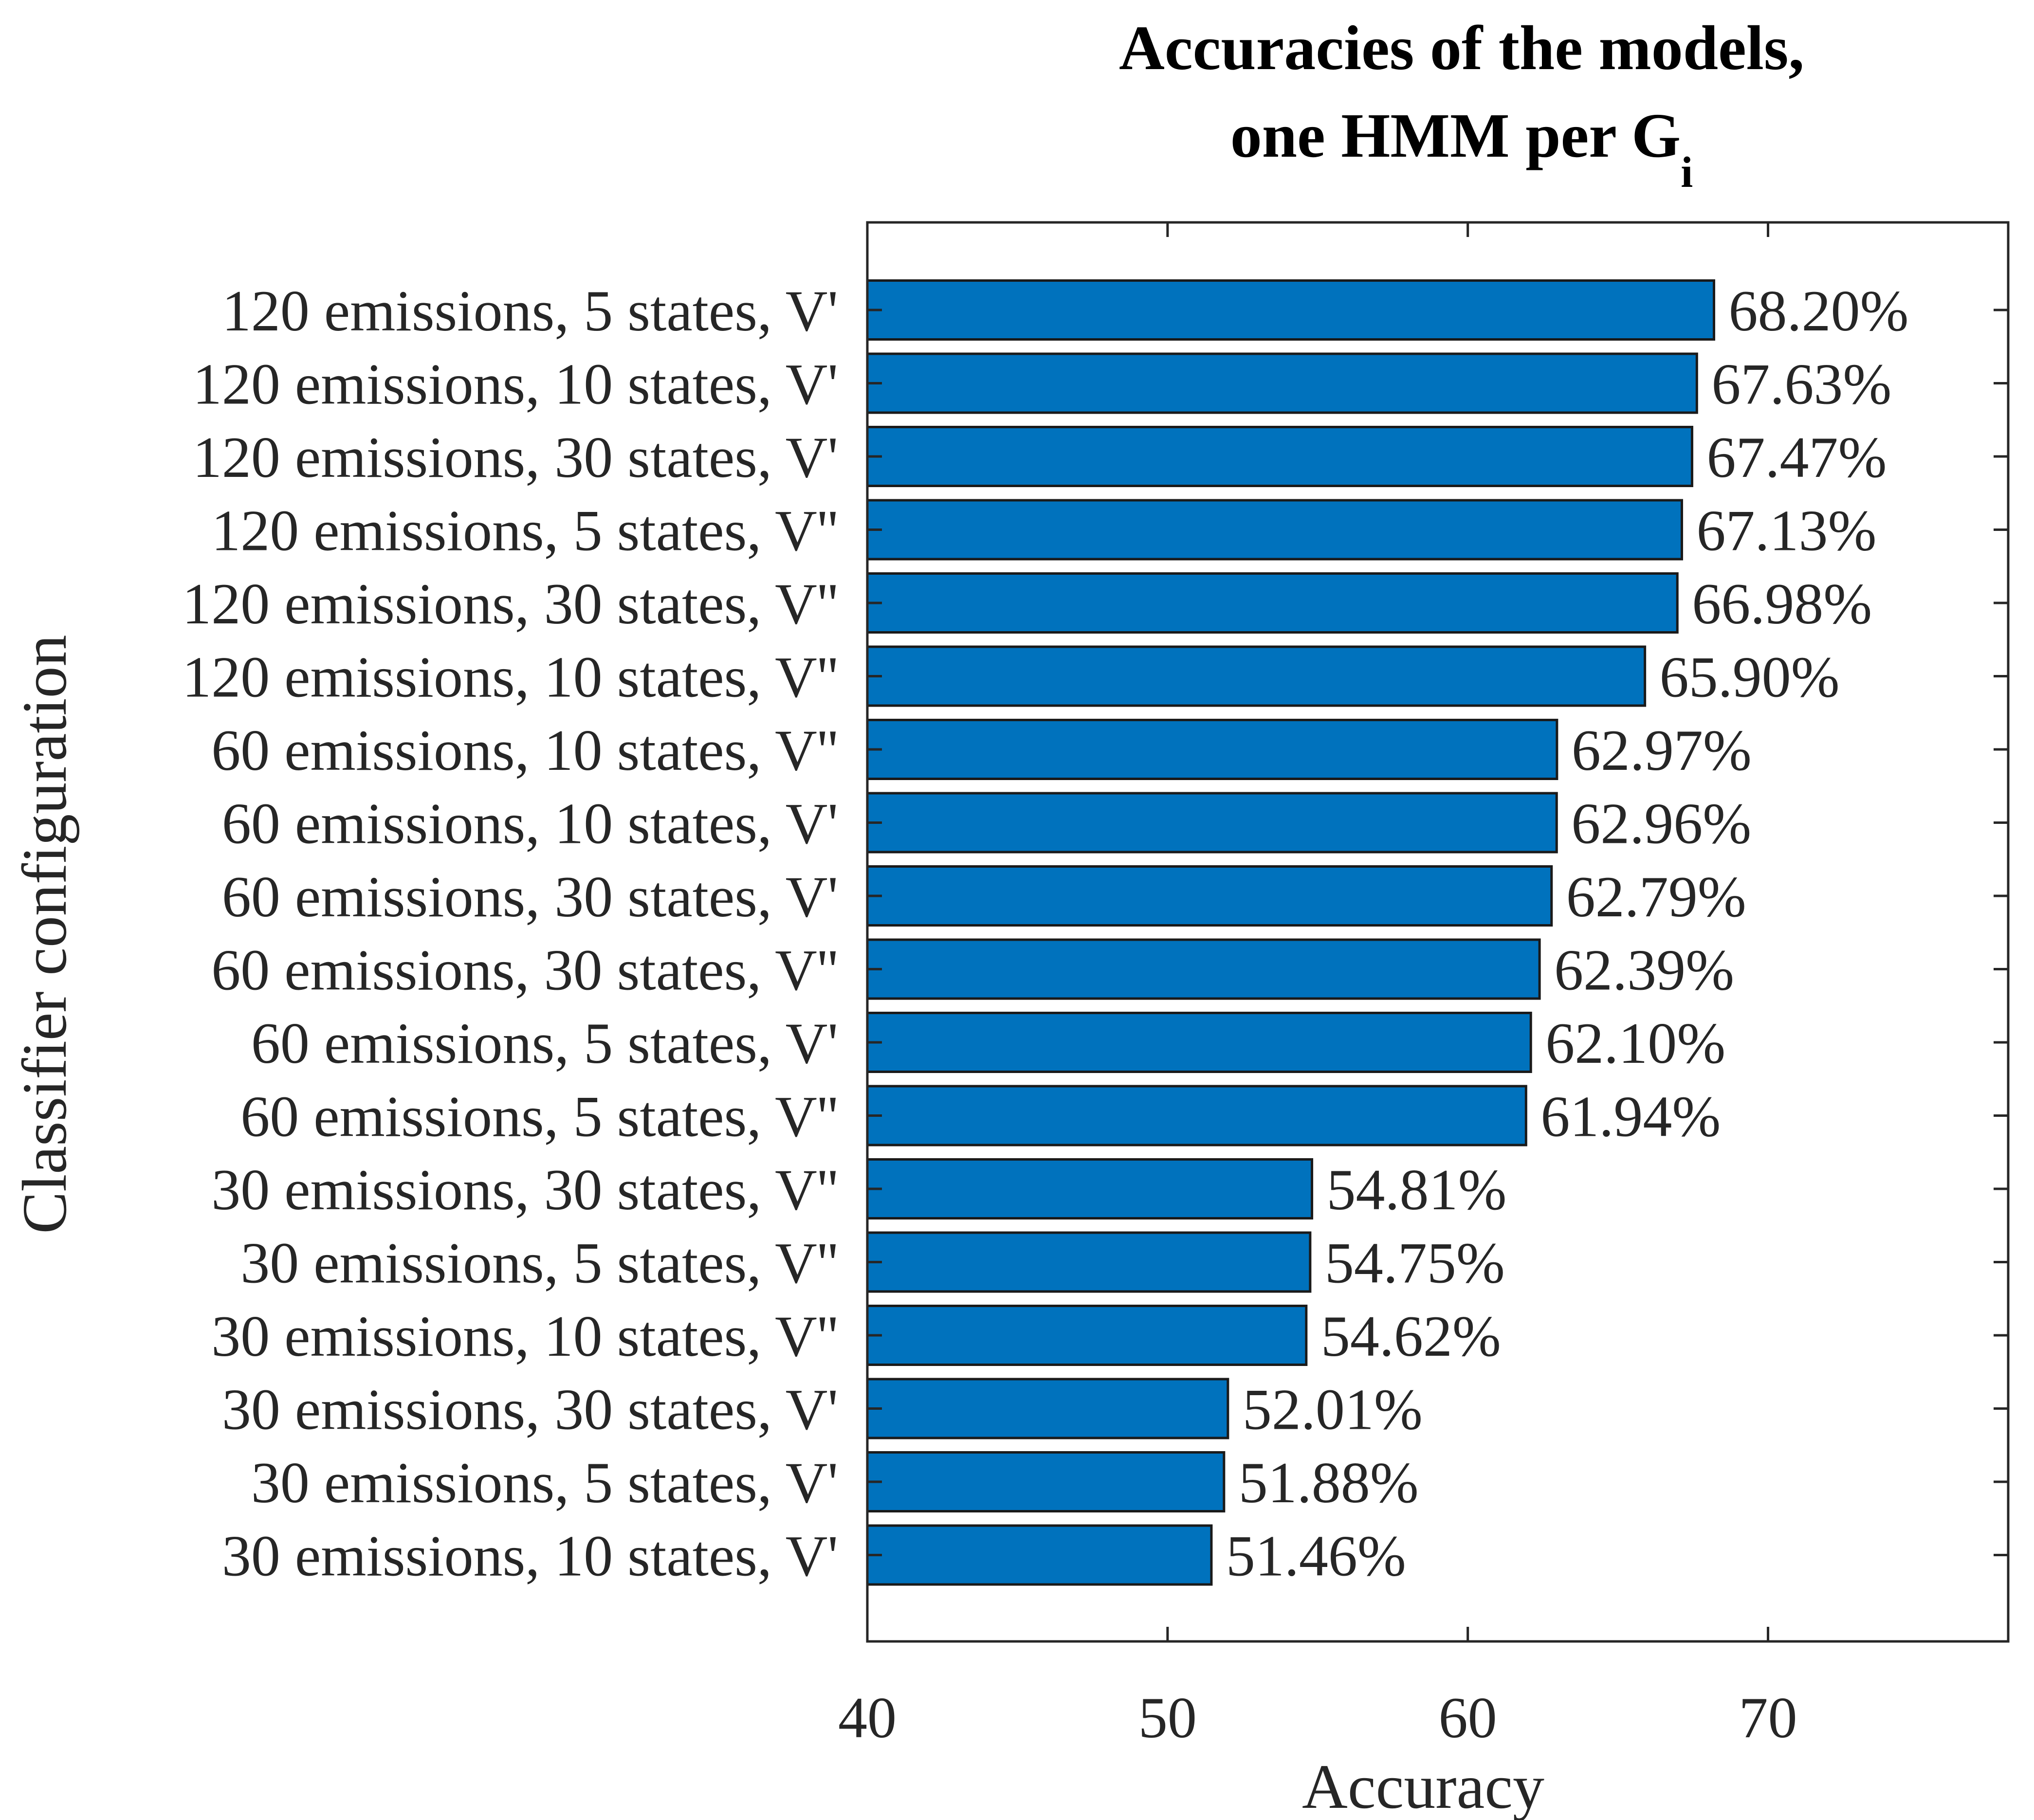 Image resolution: width=2034 pixels, height=1820 pixels. I want to click on y-tick-label: 60 emissions, 30 states, V'', so click(524, 970).